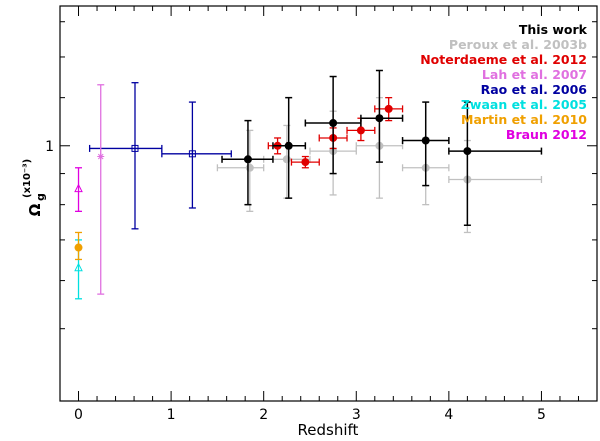 Image resolution: width=600 pixels, height=441 pixels. What do you see at coordinates (553, 29) in the screenshot?
I see `legend-entry: This work` at bounding box center [553, 29].